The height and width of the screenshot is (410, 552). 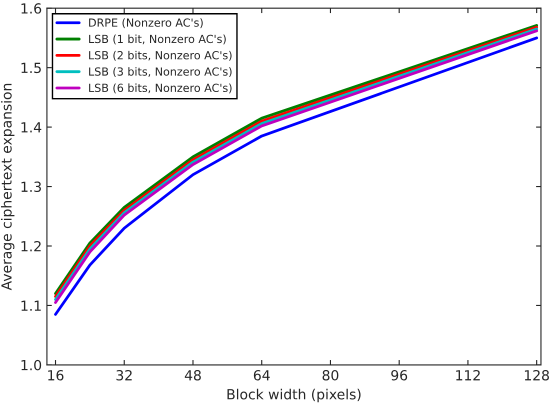 I want to click on x-axis-title: Block width (pixels), so click(x=294, y=395).